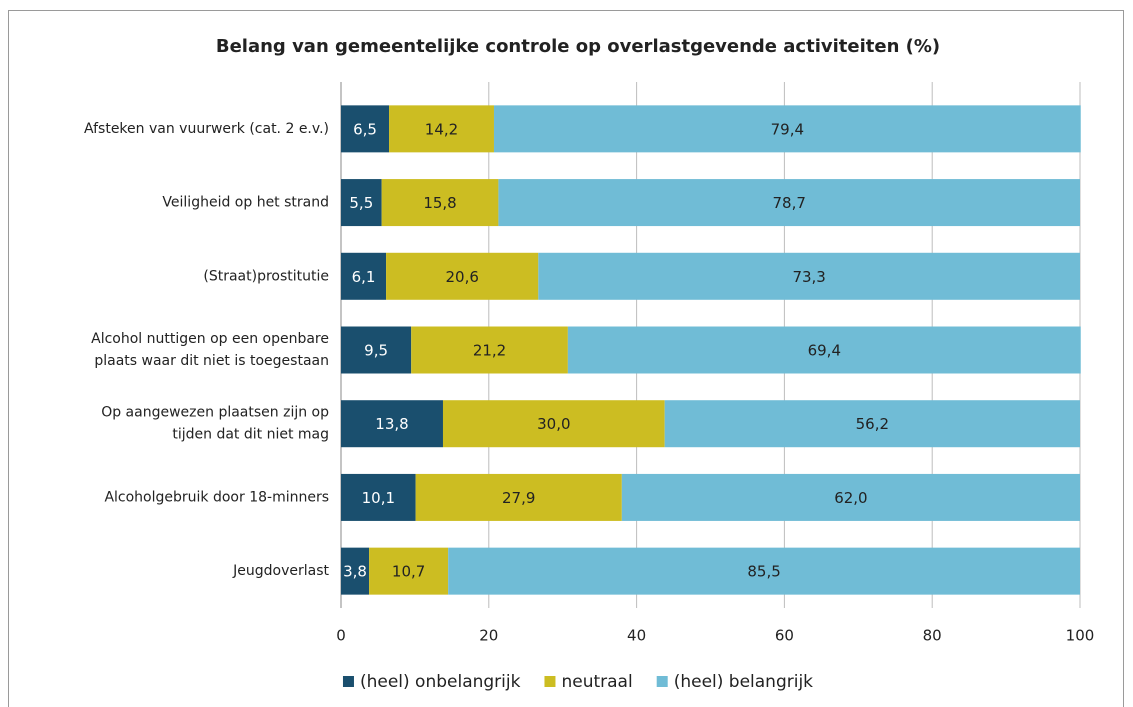 This screenshot has height=707, width=1133. I want to click on data-label: 73,3, so click(808, 277).